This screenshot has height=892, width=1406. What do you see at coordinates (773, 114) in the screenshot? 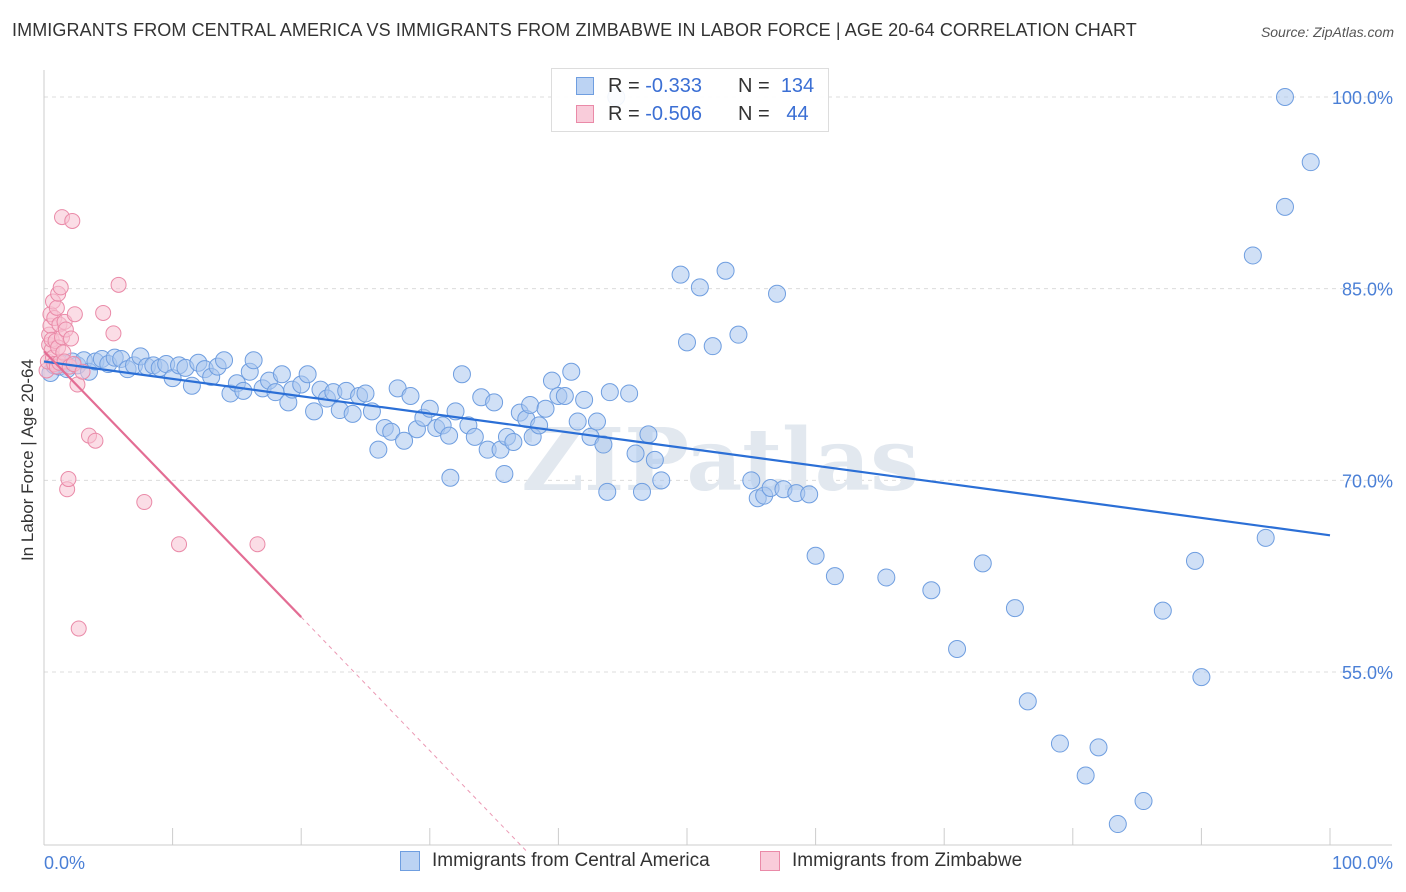
I see `legend-n: N = 44` at bounding box center [773, 114].